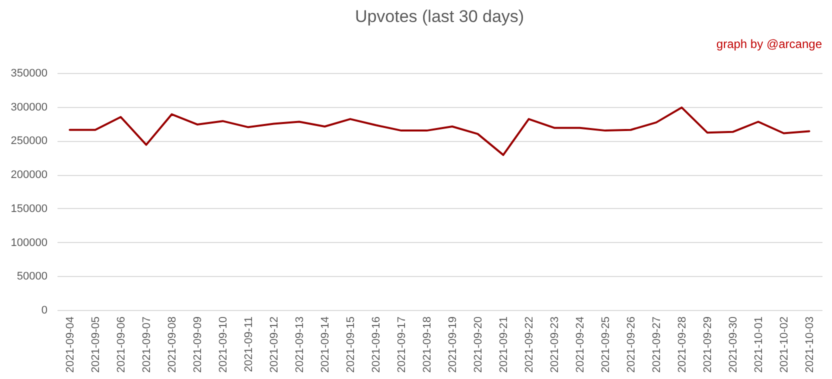  I want to click on x-tick-label: 2021-09-29, so click(708, 344).